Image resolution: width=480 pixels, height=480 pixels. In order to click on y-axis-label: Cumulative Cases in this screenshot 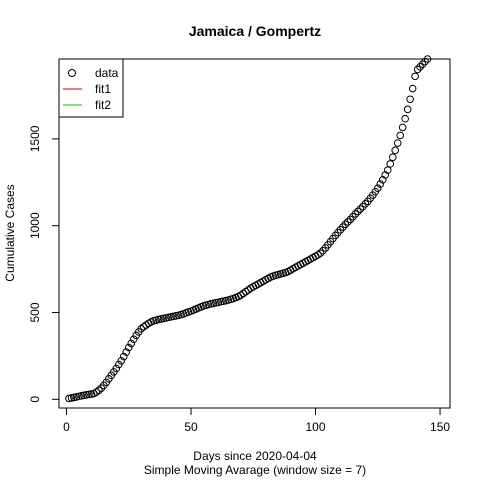, I will do `click(10, 232)`.